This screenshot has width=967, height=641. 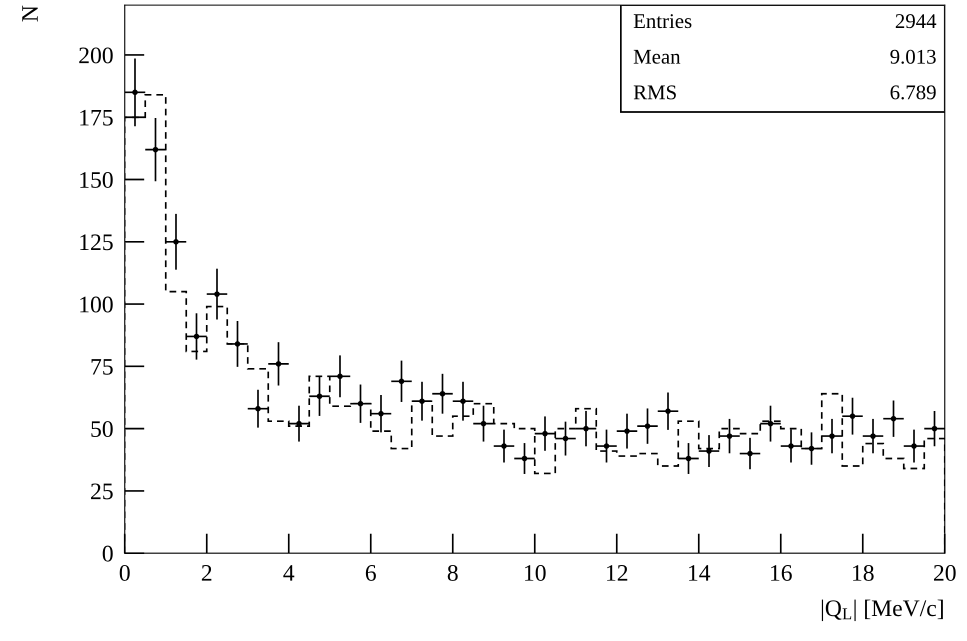 What do you see at coordinates (102, 491) in the screenshot?
I see `y-tick-label: 25` at bounding box center [102, 491].